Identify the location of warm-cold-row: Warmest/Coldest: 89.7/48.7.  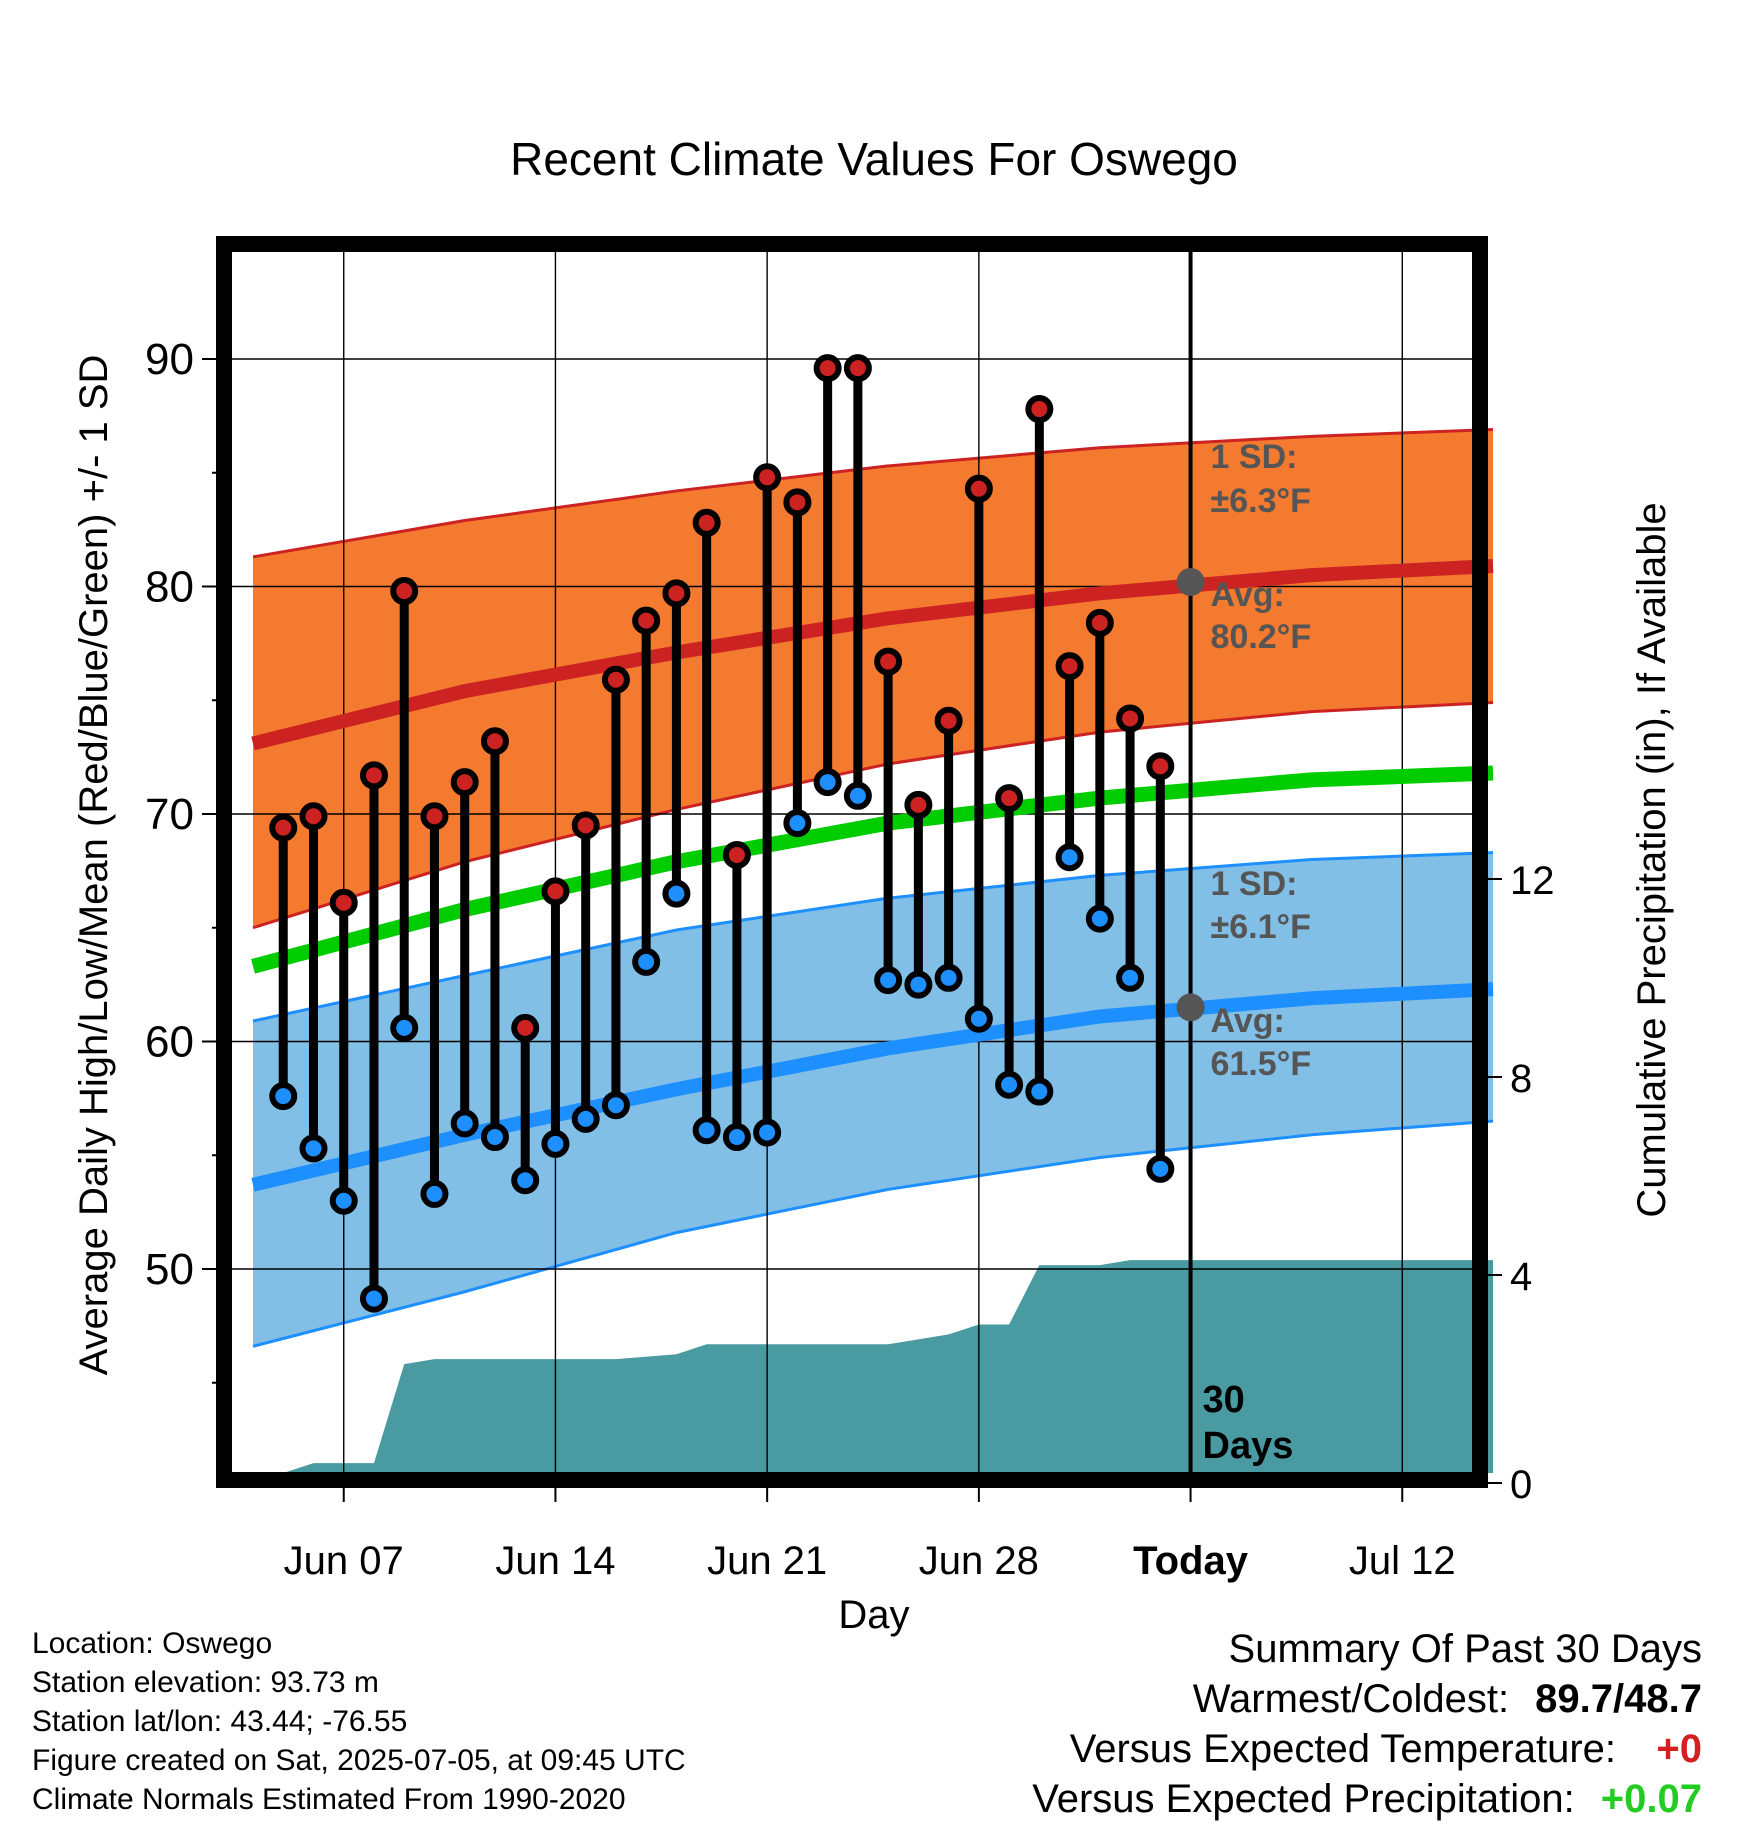
(1367, 1699).